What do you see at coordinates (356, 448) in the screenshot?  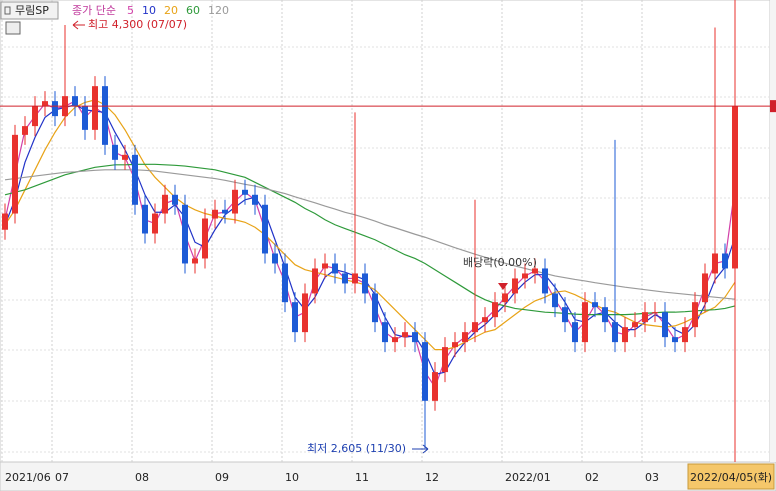 I see `low-annotation: 최저 2,605 (11/30)` at bounding box center [356, 448].